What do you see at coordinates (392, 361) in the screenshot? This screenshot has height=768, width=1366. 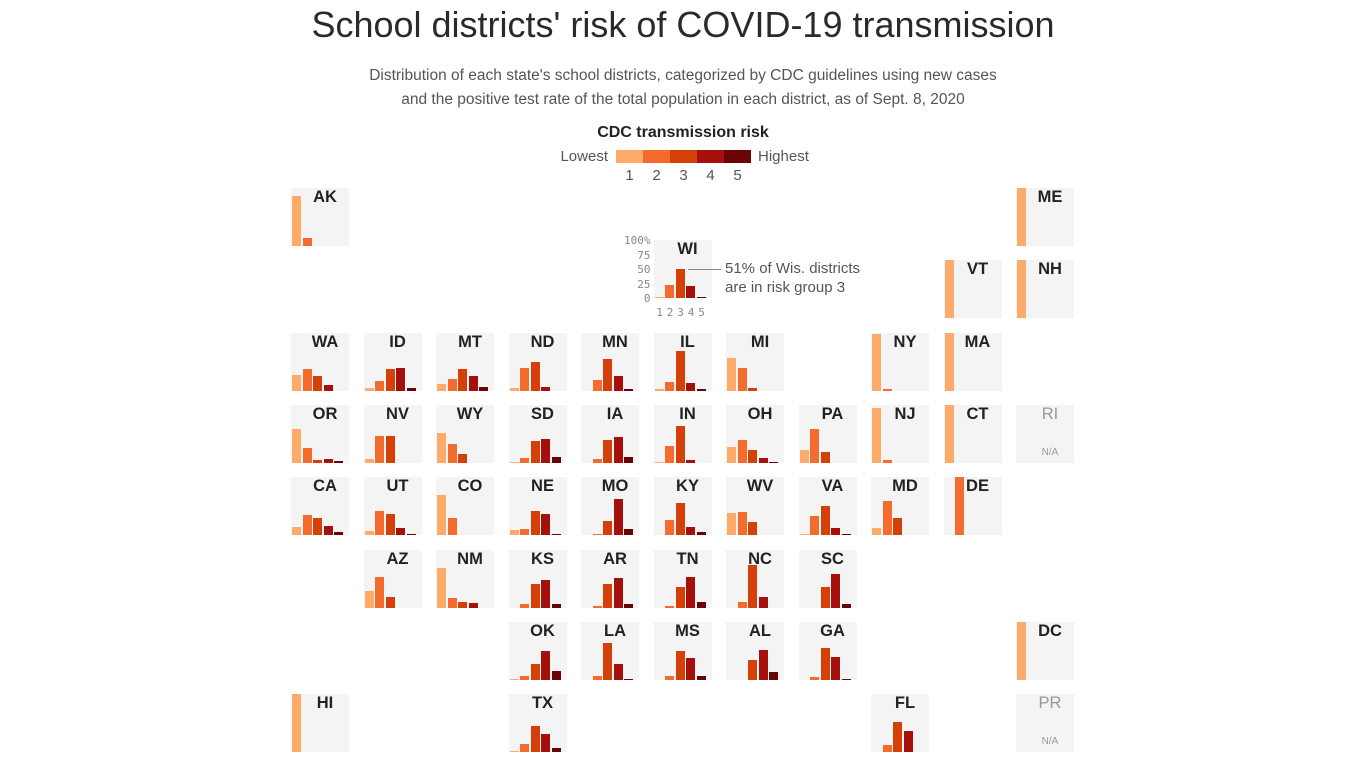 I see `state-tile-id: ID` at bounding box center [392, 361].